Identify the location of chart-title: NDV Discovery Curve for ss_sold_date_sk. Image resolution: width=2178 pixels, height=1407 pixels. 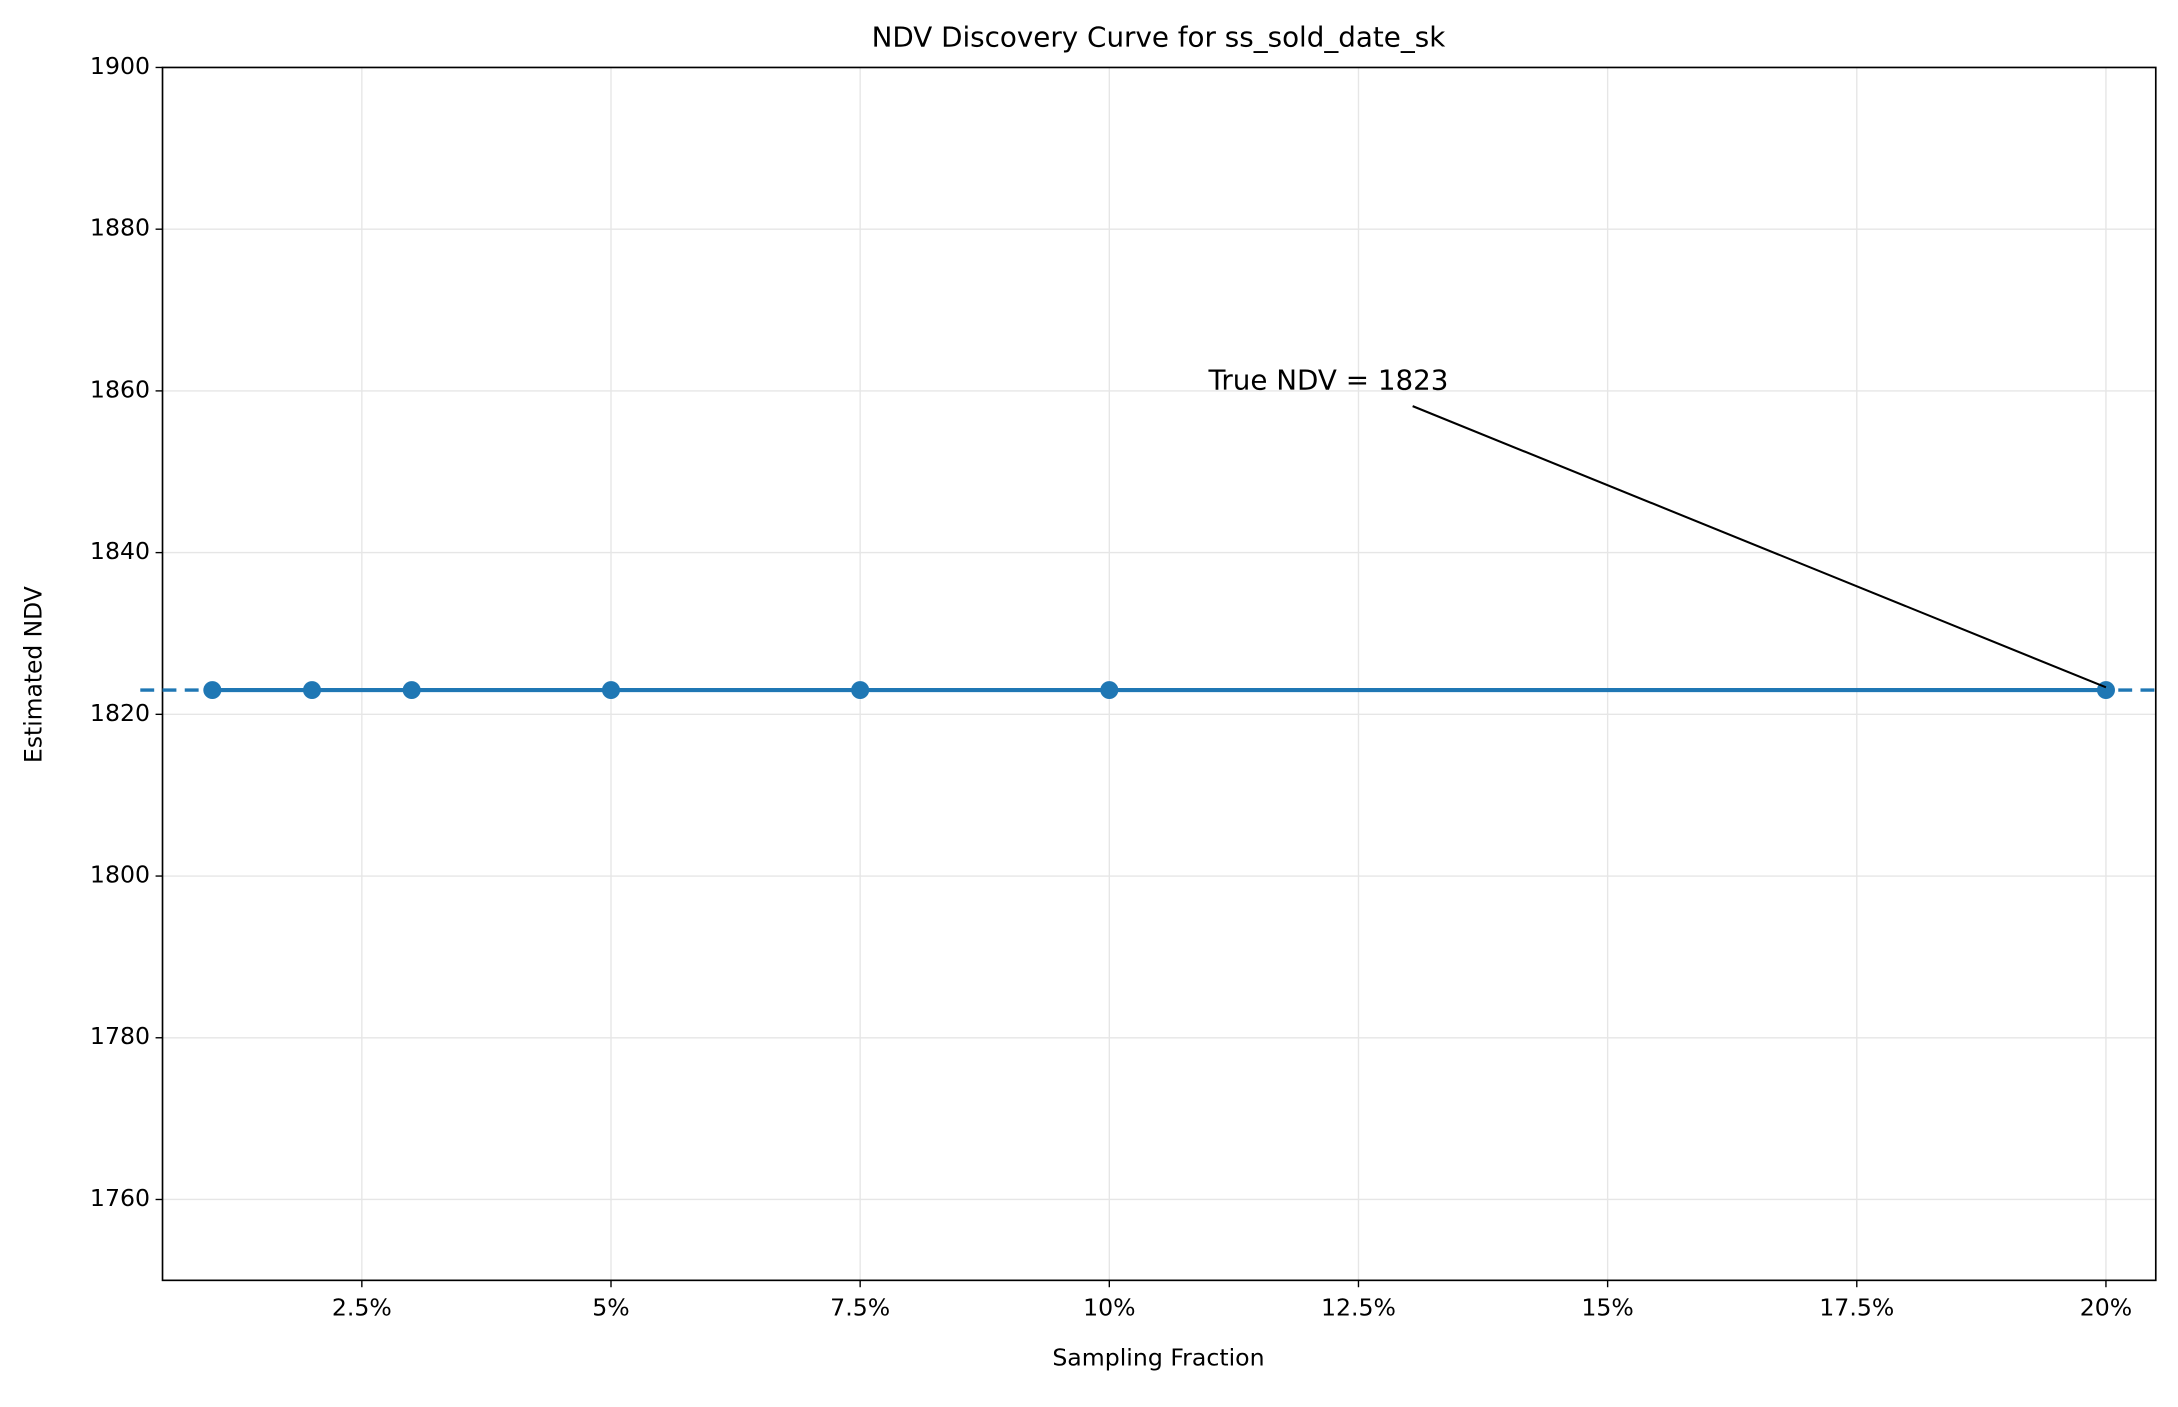
(1159, 37).